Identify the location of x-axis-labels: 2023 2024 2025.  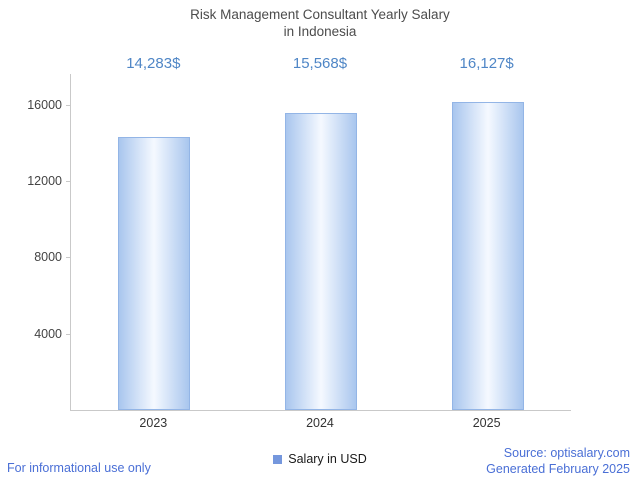
(320, 423).